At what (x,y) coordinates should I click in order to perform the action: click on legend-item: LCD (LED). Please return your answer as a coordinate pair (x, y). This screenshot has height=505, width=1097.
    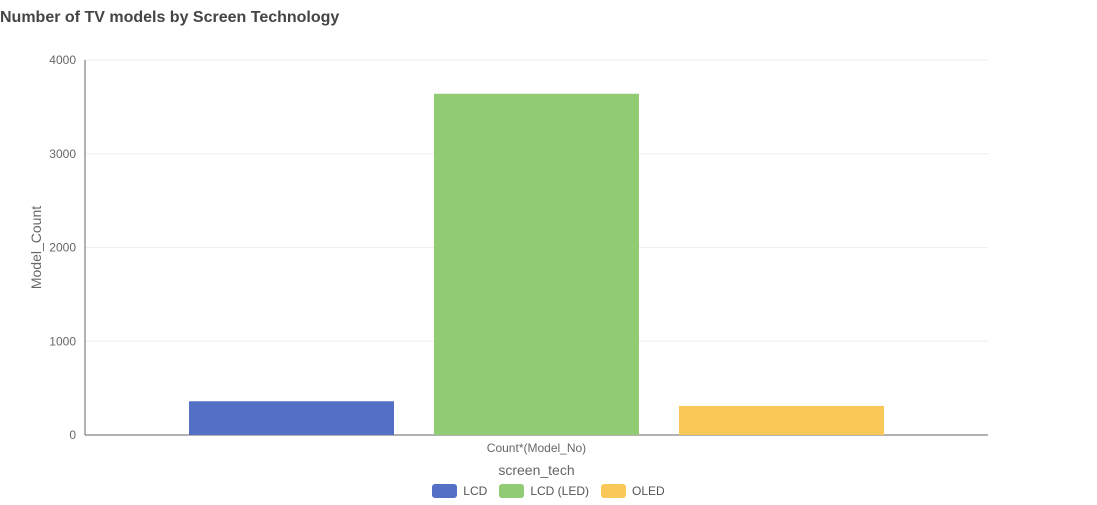
    Looking at the image, I should click on (544, 491).